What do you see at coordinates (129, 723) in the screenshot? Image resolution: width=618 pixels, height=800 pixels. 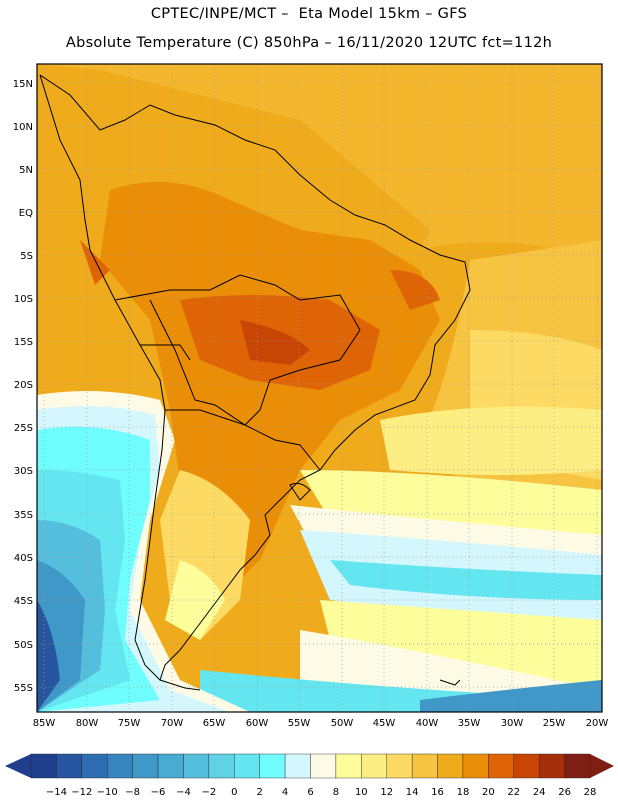 I see `lon-label: 75W` at bounding box center [129, 723].